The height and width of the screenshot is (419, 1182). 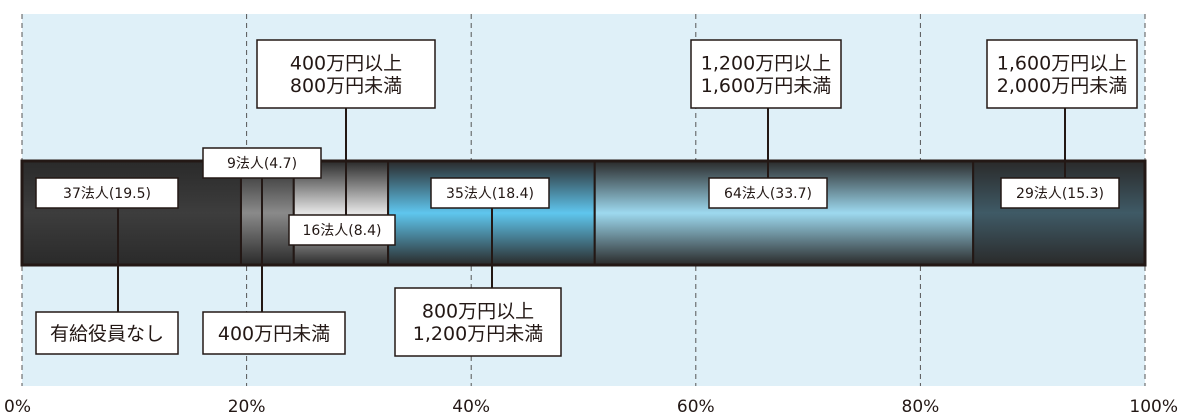 I want to click on category-label: 400万円未満, so click(x=274, y=333).